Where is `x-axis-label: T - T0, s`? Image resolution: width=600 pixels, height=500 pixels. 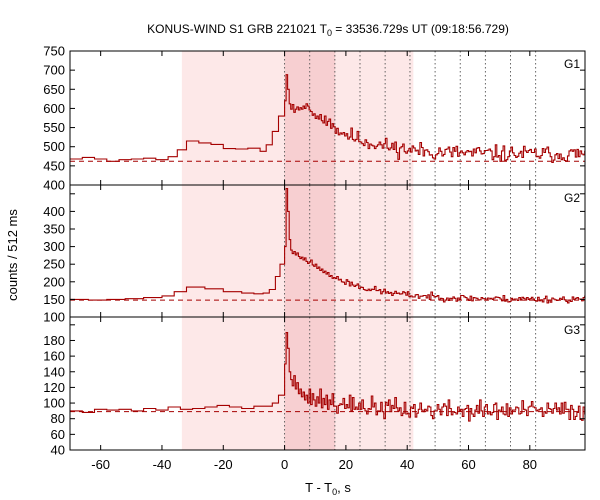 x-axis-label: T - T0, s is located at coordinates (328, 488).